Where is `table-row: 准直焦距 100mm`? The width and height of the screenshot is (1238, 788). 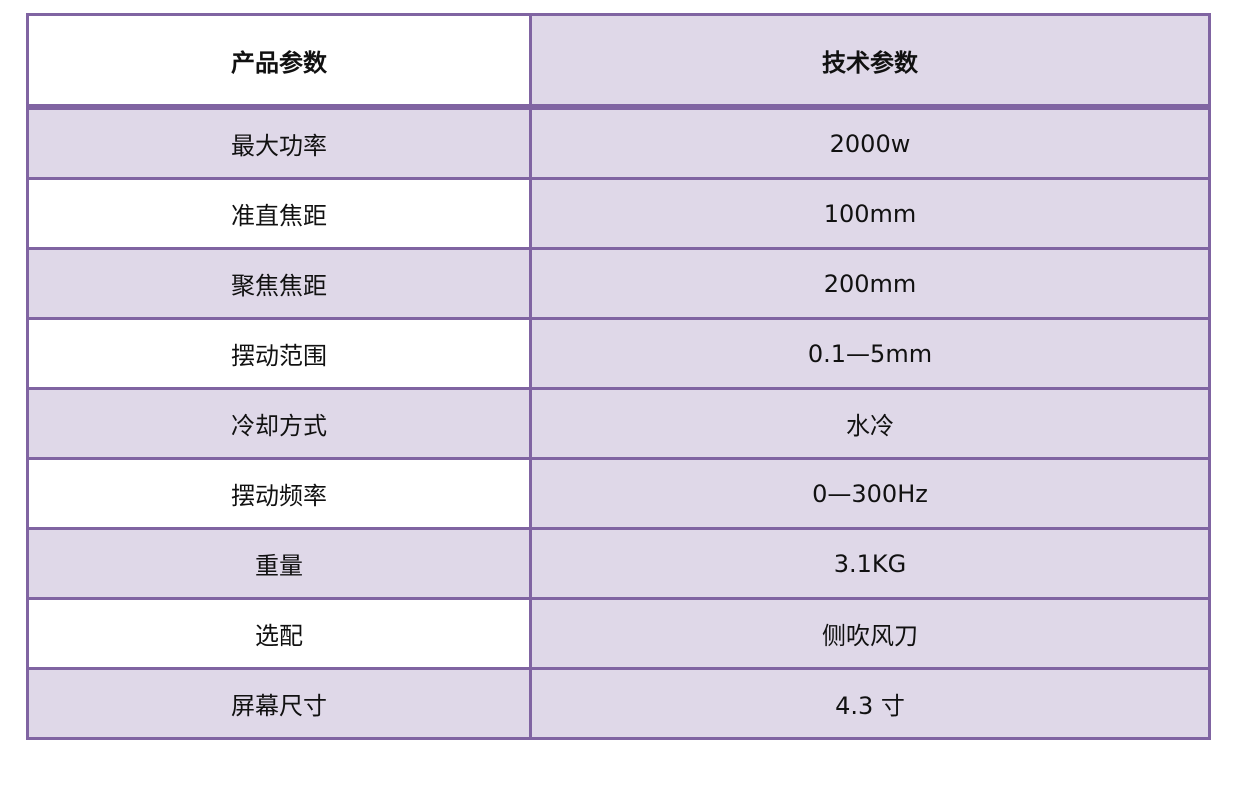 table-row: 准直焦距 100mm is located at coordinates (618, 213).